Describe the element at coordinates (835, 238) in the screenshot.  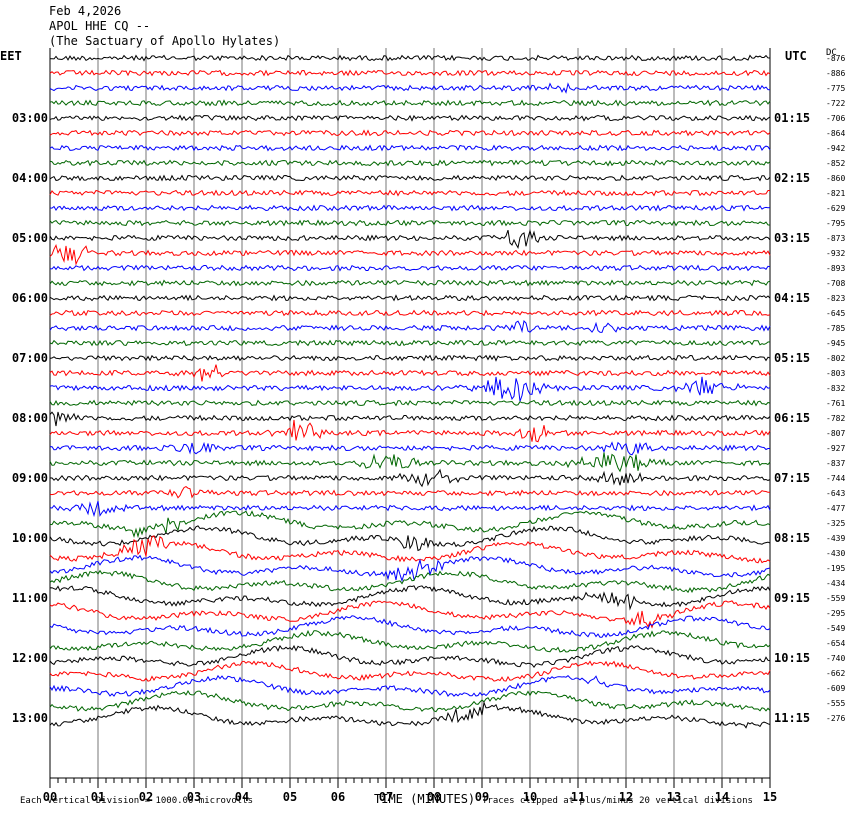
I see `dc-offset-label: -873` at that location.